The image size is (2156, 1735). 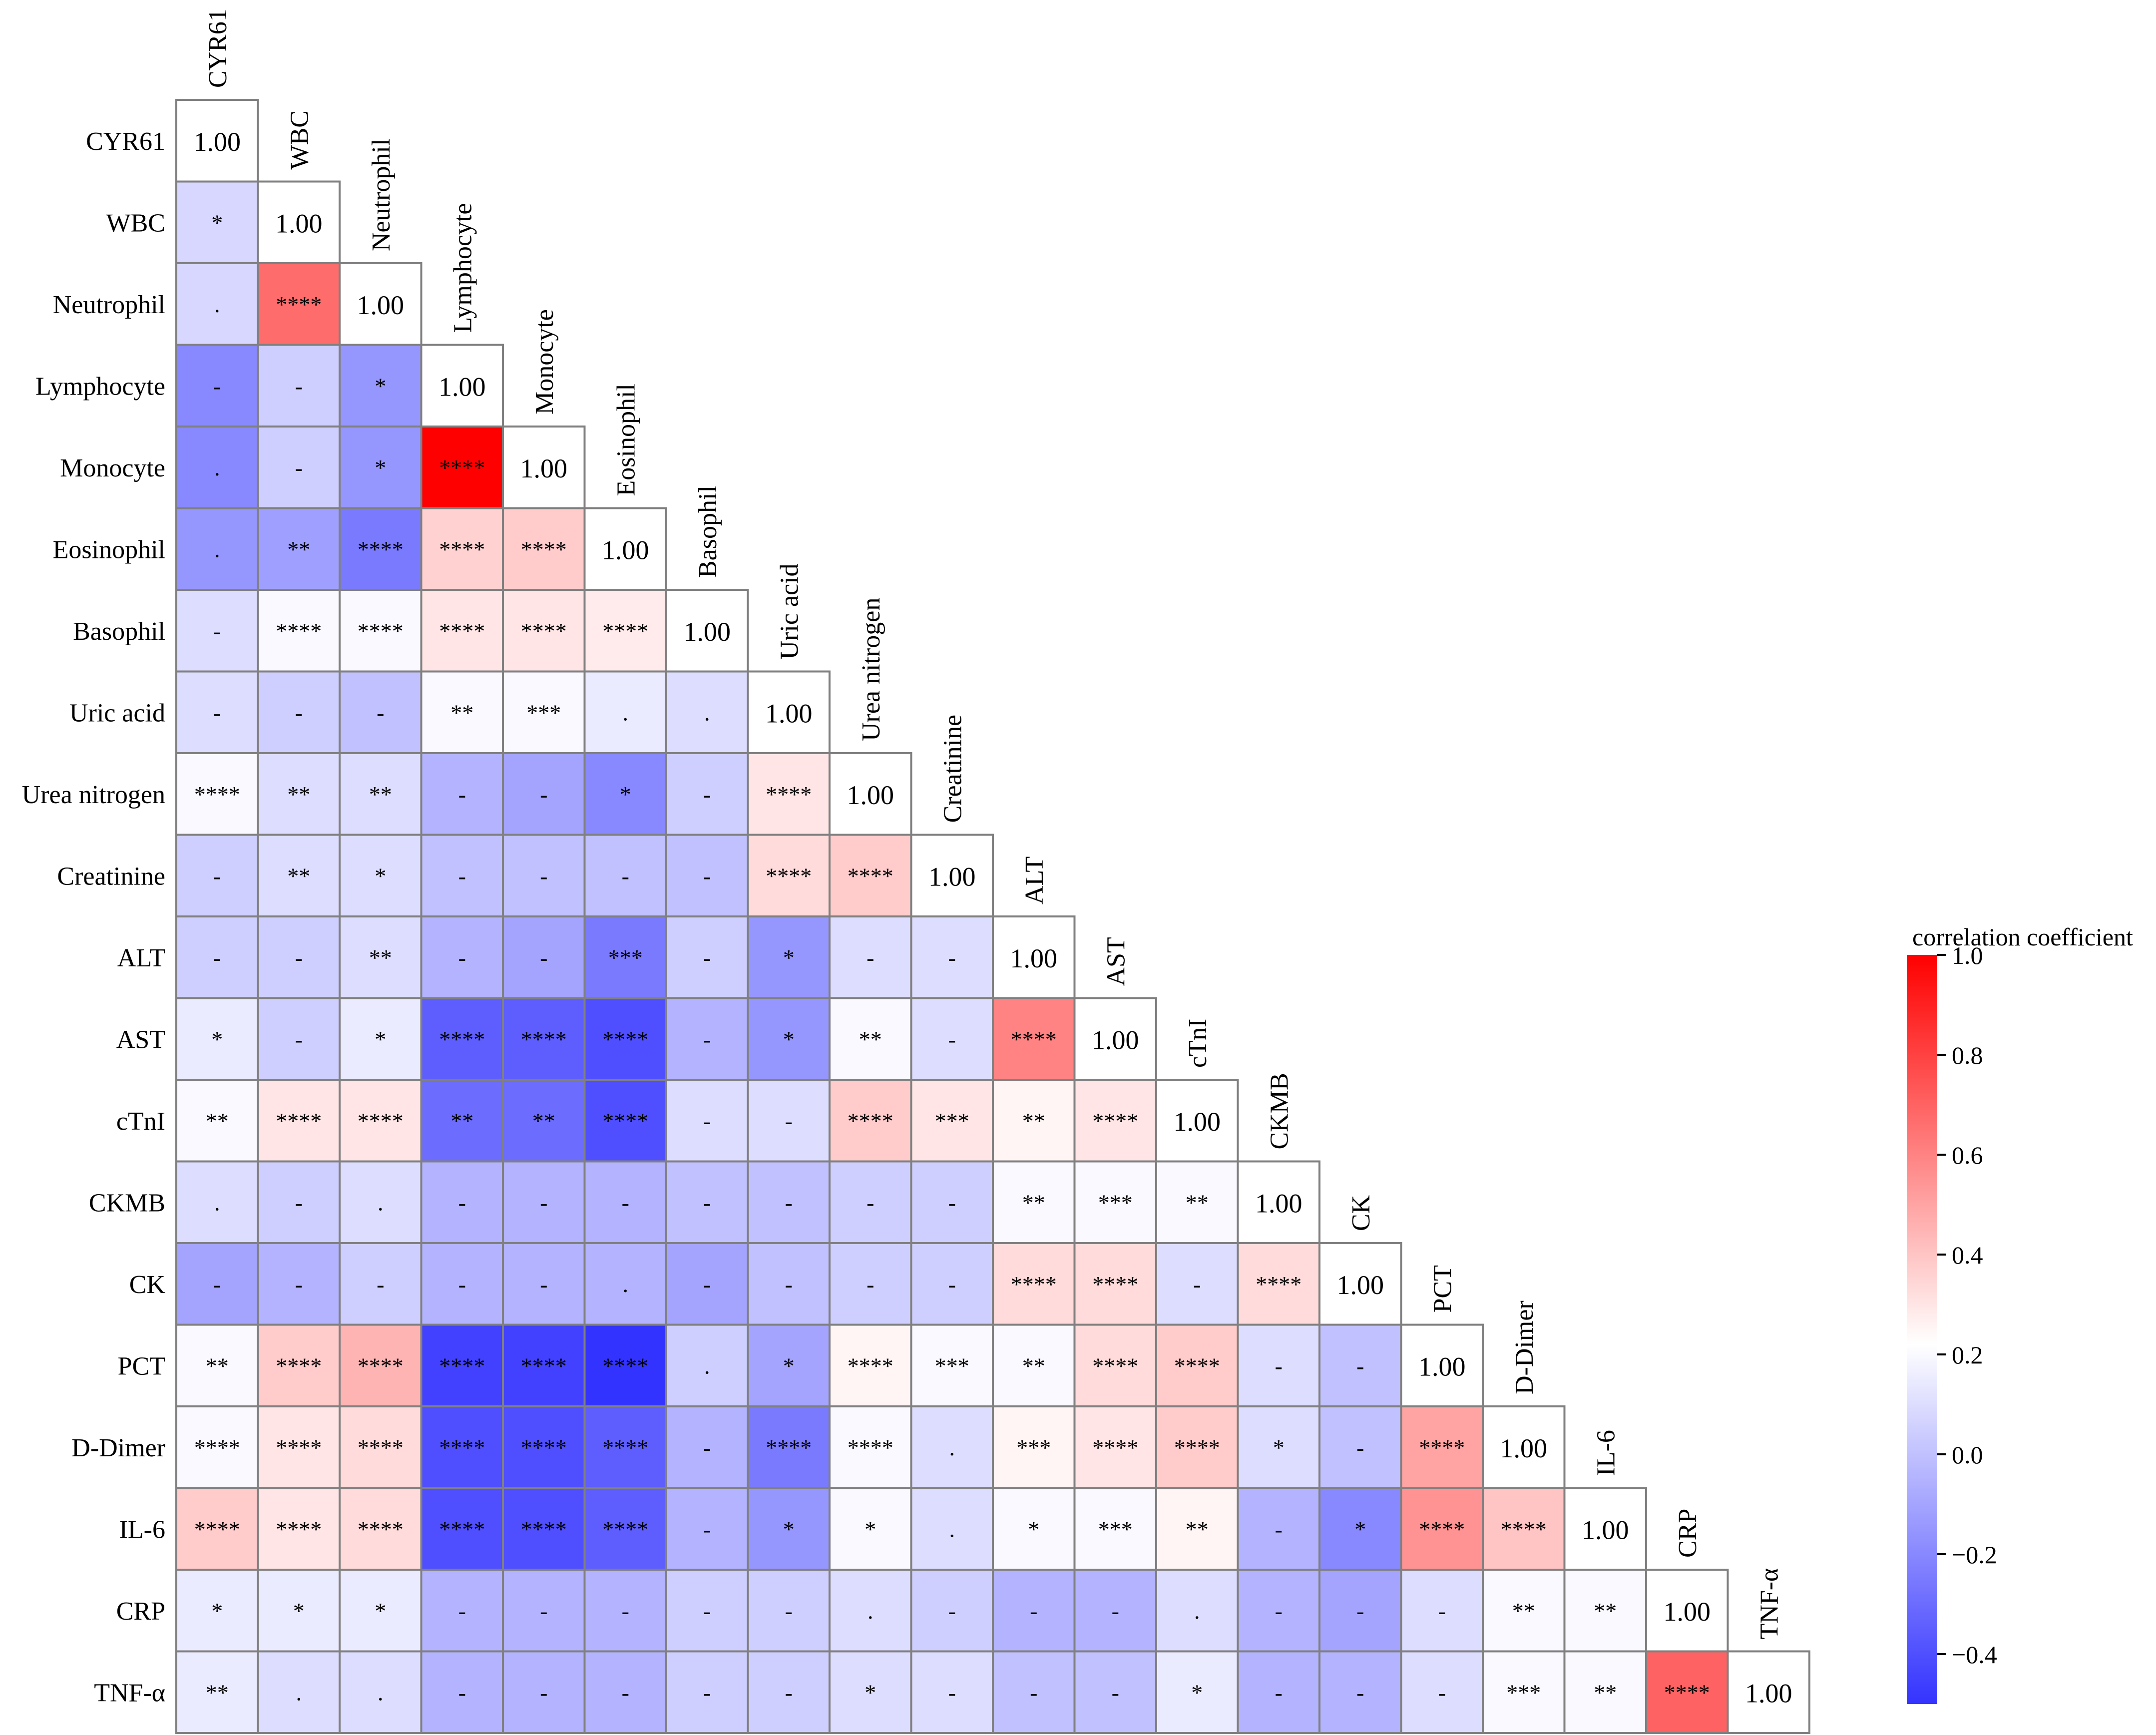 I want to click on column-label-creatinine: Creatinine, so click(x=952, y=769).